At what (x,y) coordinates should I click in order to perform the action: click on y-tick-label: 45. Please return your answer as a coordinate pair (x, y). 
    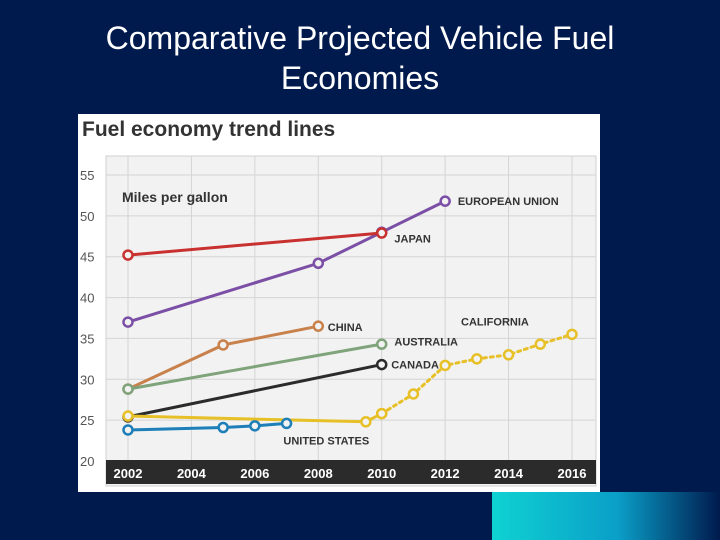
    Looking at the image, I should click on (87, 257).